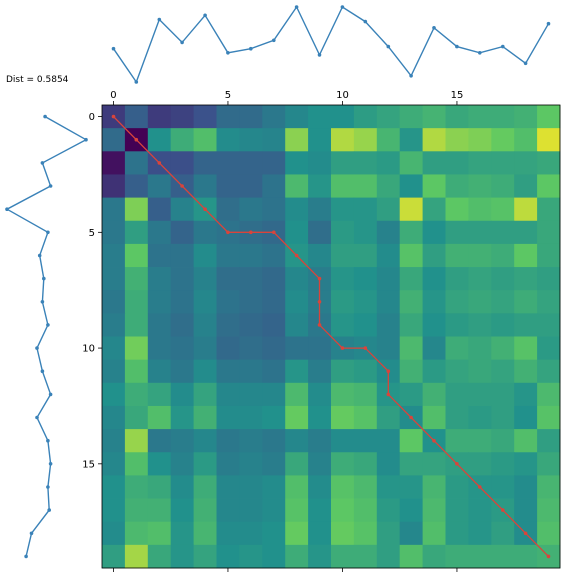  What do you see at coordinates (92, 117) in the screenshot?
I see `y-tick-label: 0` at bounding box center [92, 117].